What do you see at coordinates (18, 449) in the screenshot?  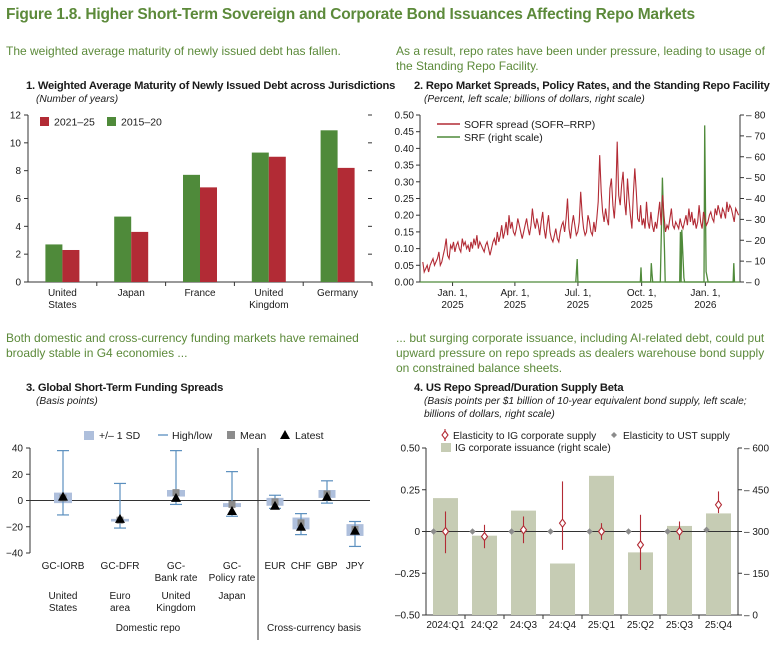 I see `p3-ytick-label: 40` at bounding box center [18, 449].